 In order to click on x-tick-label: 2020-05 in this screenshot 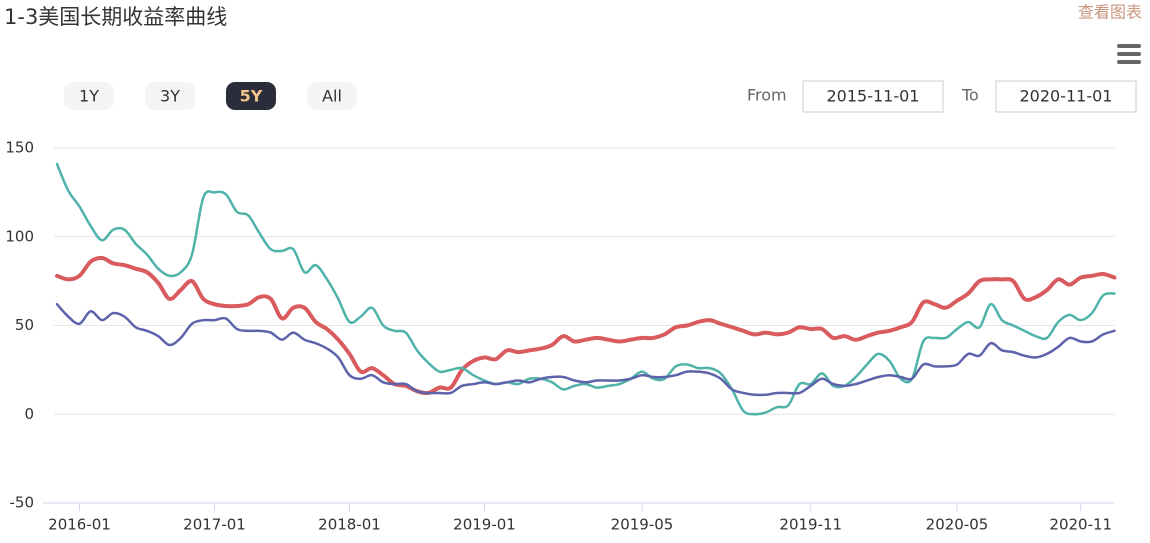, I will do `click(957, 525)`.